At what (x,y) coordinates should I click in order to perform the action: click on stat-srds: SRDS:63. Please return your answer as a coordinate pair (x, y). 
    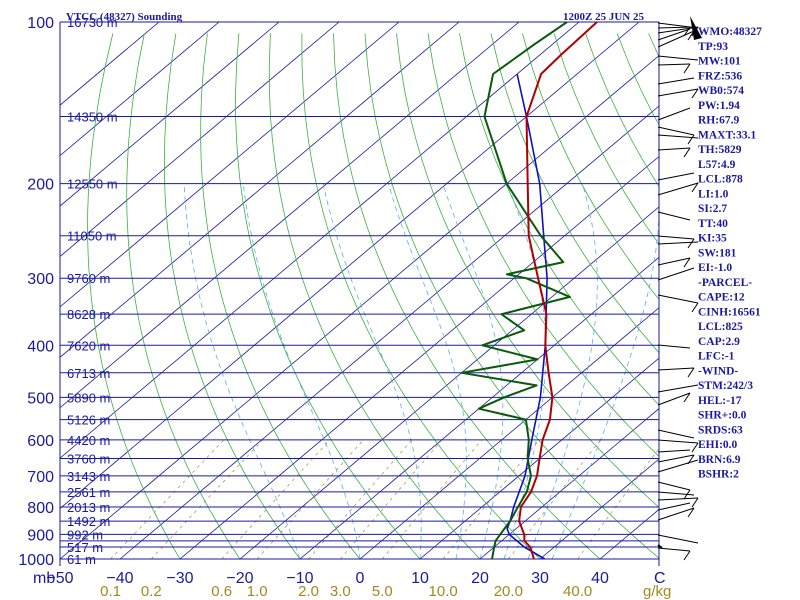
    Looking at the image, I should click on (720, 430).